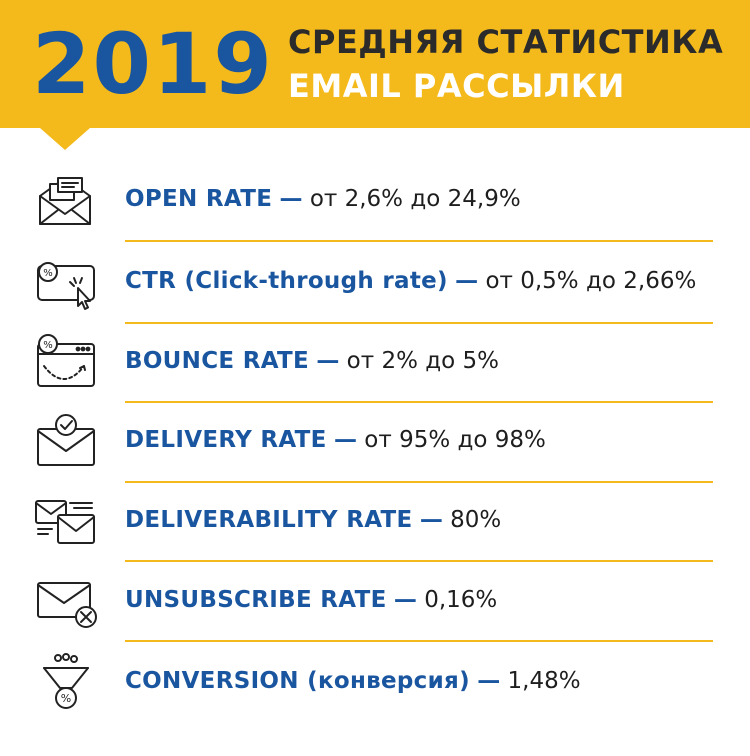 The image size is (750, 756). Describe the element at coordinates (297, 681) in the screenshot. I see `metric-name: CONVERSION (конверсия)` at that location.